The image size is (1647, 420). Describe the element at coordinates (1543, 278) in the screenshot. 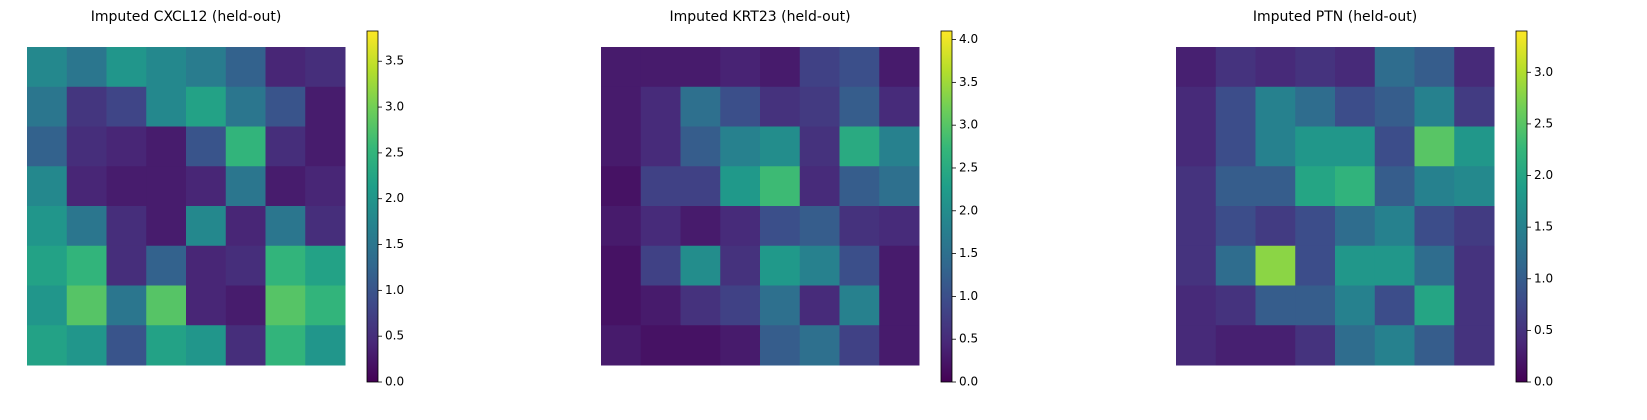

I see `colorbar-tick-label: 1.0` at that location.